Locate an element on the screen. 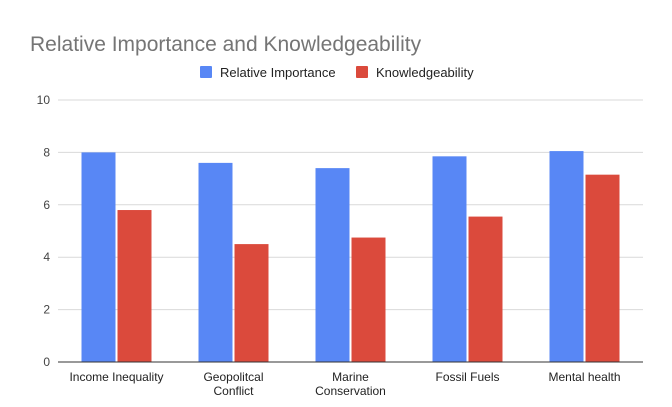 The image size is (672, 407). bar-relative-importance-mental-health is located at coordinates (566, 256).